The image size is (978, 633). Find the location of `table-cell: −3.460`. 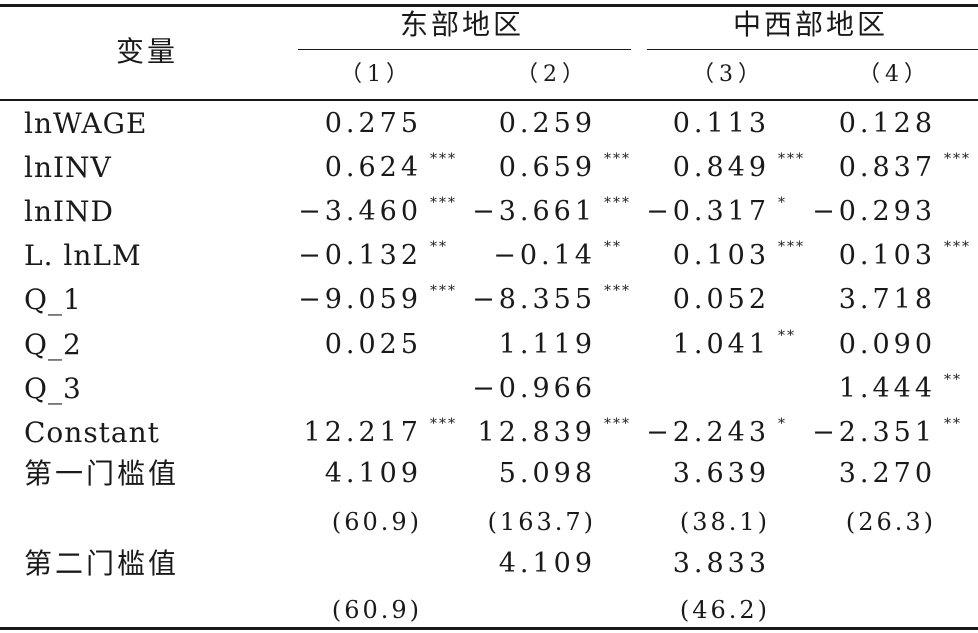

table-cell: −3.460 is located at coordinates (360, 211).